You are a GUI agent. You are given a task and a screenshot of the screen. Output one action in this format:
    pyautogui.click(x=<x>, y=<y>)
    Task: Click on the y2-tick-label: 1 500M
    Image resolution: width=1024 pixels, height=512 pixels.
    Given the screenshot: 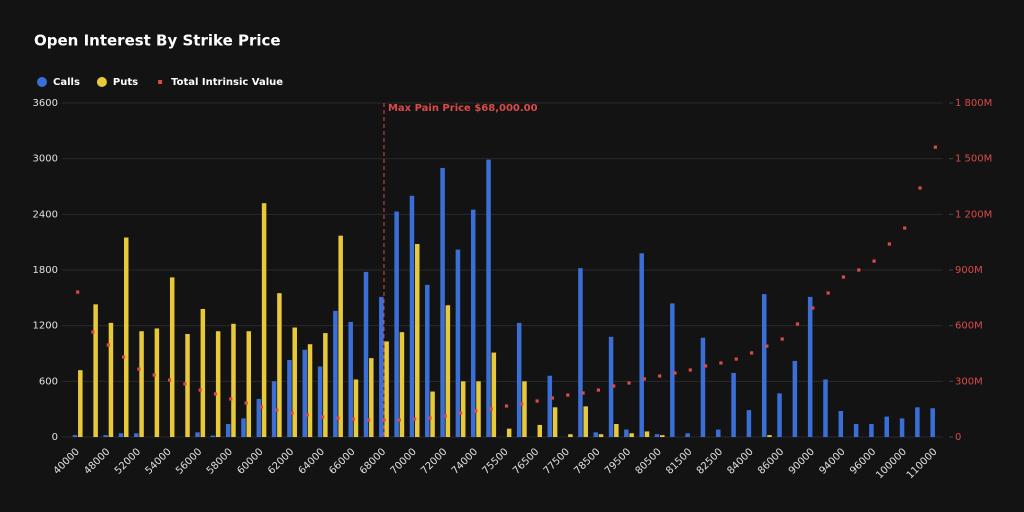 What is the action you would take?
    pyautogui.click(x=973, y=159)
    